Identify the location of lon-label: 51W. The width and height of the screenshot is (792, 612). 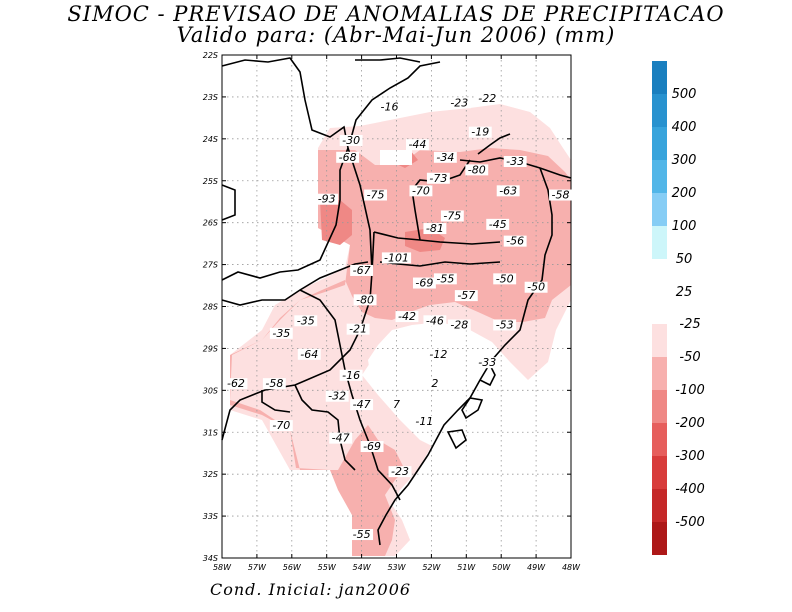
(466, 567).